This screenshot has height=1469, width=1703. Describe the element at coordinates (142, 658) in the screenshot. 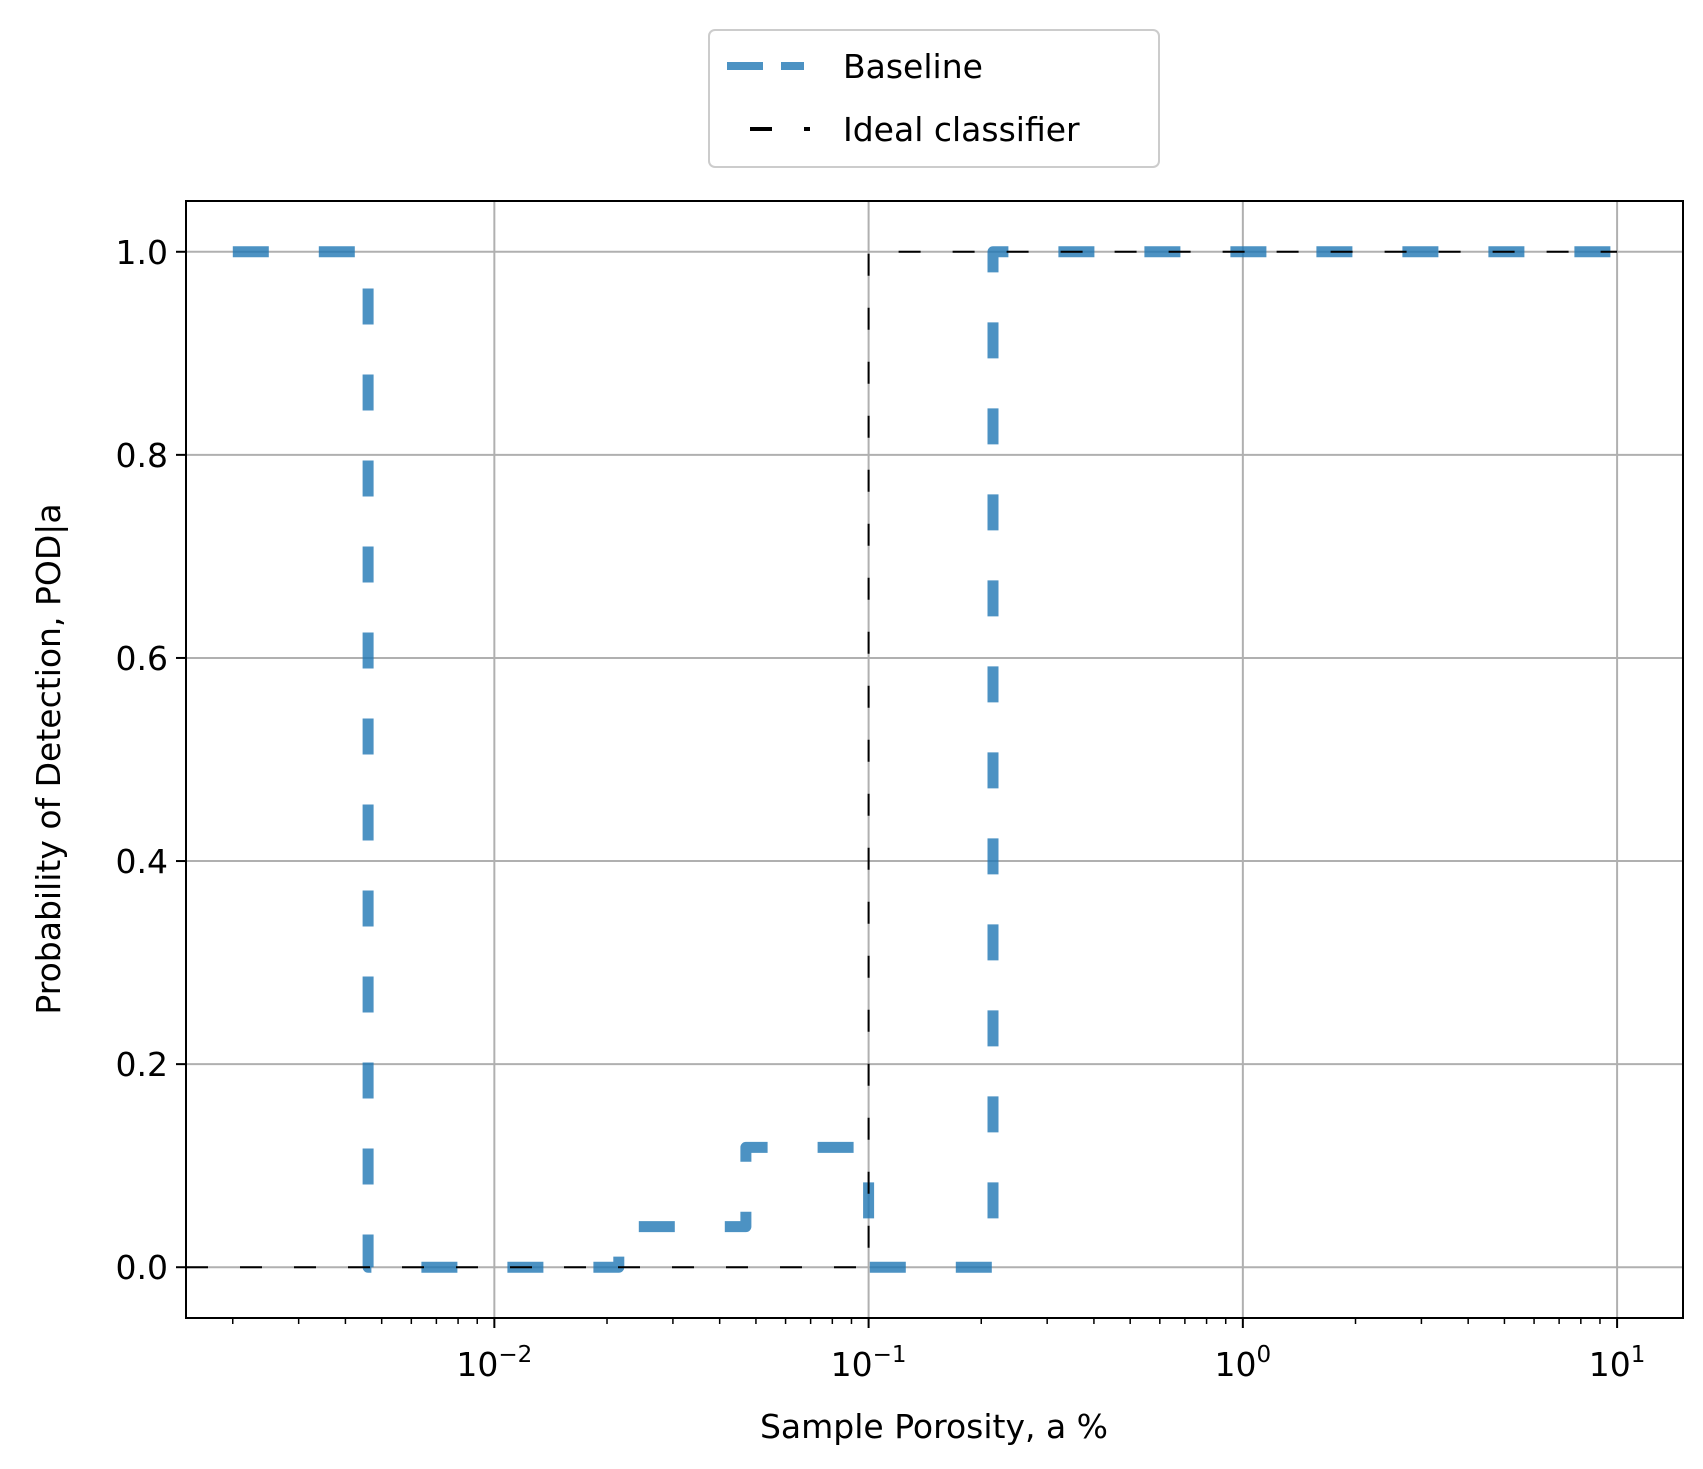

I see `y-tick-label: 0.6` at that location.